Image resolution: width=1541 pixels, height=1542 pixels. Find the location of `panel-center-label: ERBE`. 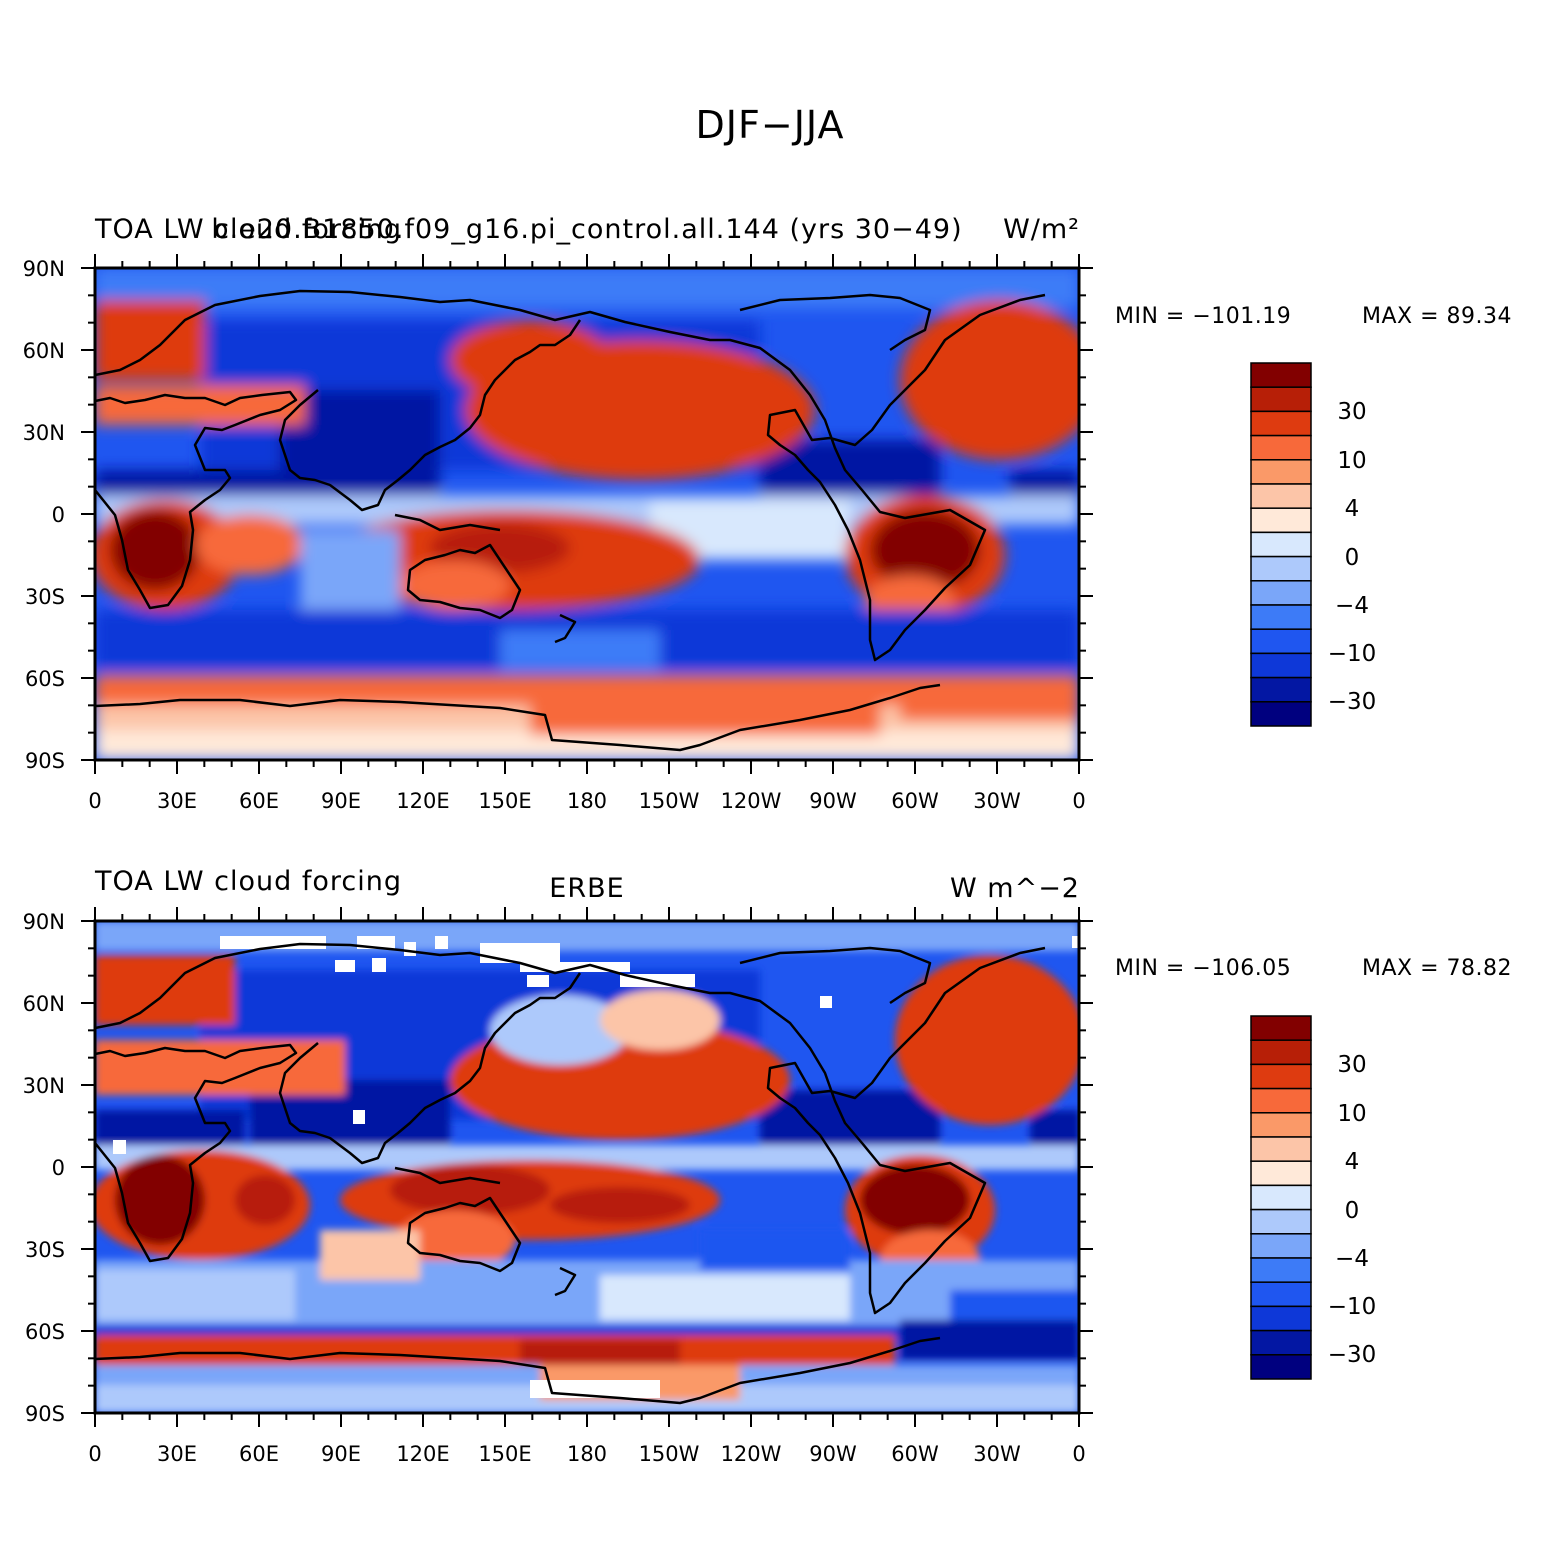

panel-center-label: ERBE is located at coordinates (586, 888).